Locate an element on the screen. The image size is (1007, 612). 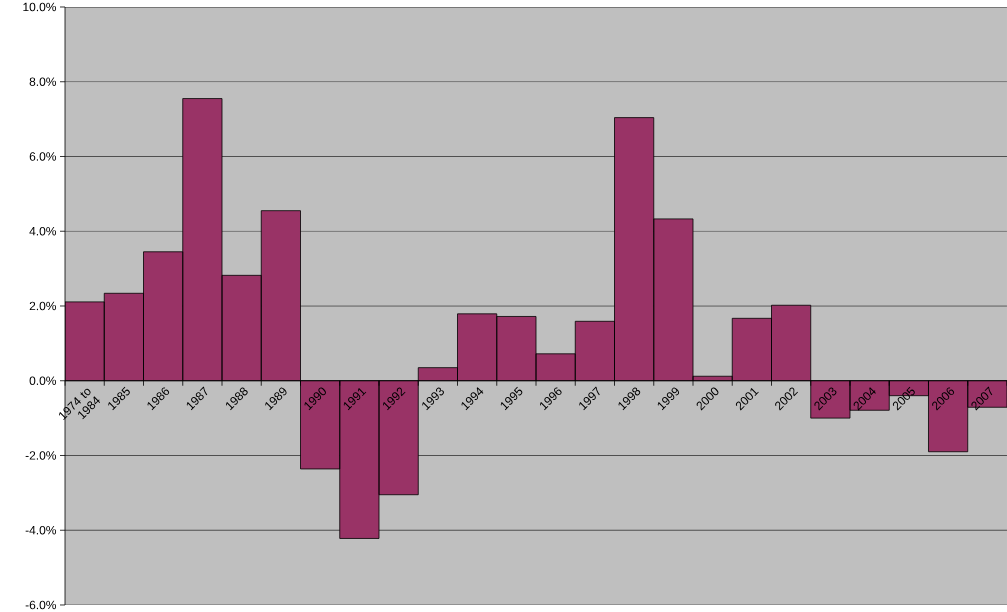
y-tick-label: -2.0% is located at coordinates (41, 455).